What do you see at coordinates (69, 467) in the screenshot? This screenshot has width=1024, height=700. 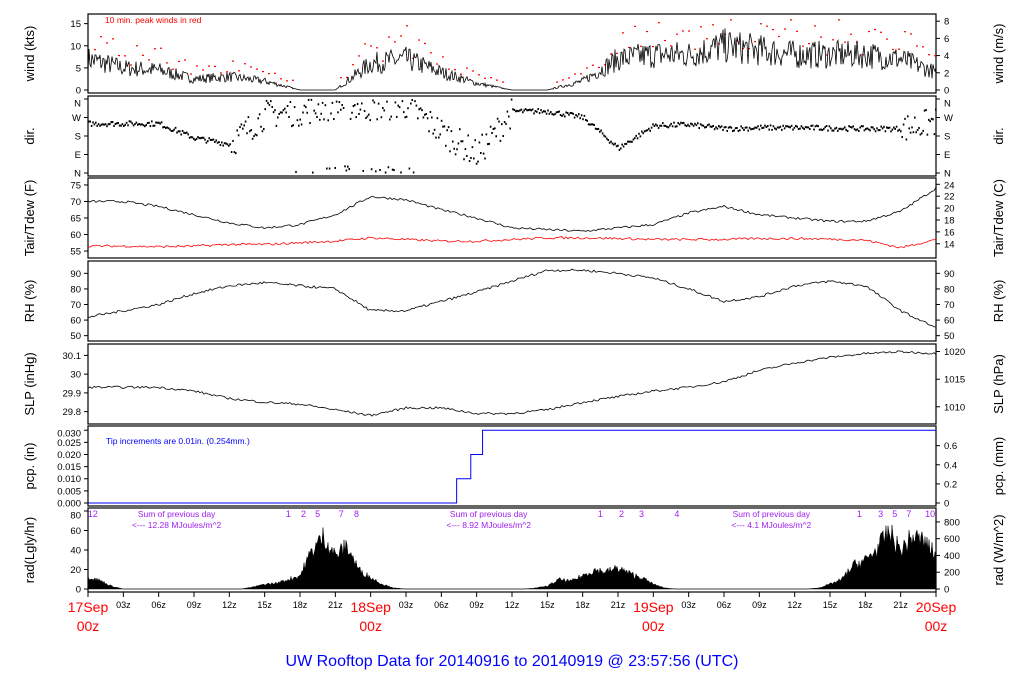 I see `y-tick-label: 0.015` at bounding box center [69, 467].